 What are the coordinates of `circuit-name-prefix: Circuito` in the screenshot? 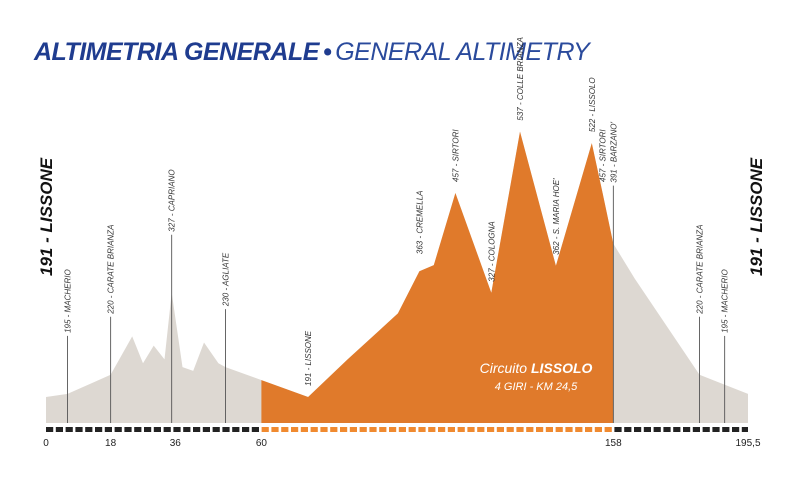 It's located at (505, 368).